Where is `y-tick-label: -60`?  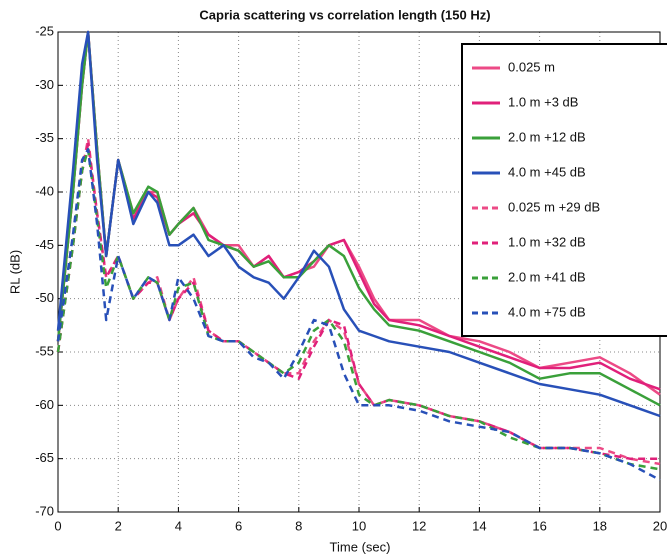
y-tick-label: -60 is located at coordinates (44, 404).